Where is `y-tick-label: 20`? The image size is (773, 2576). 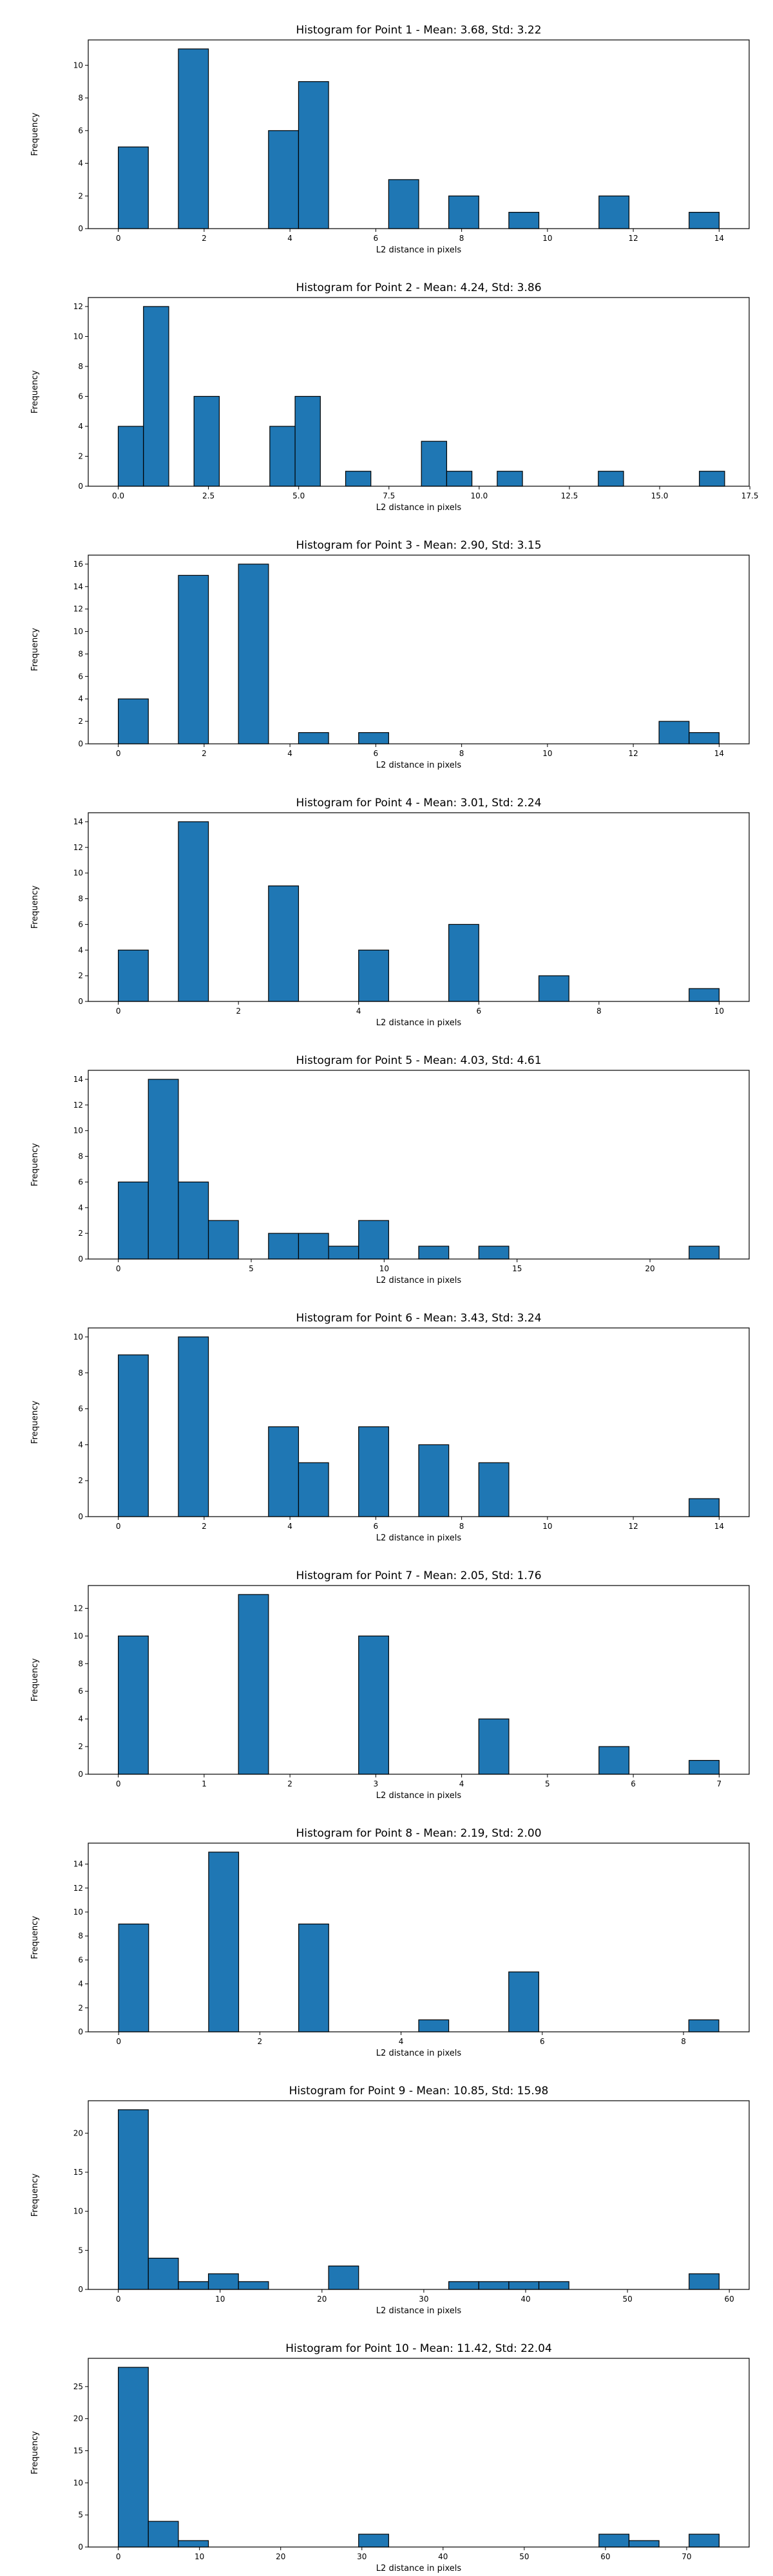
y-tick-label: 20 is located at coordinates (78, 2132).